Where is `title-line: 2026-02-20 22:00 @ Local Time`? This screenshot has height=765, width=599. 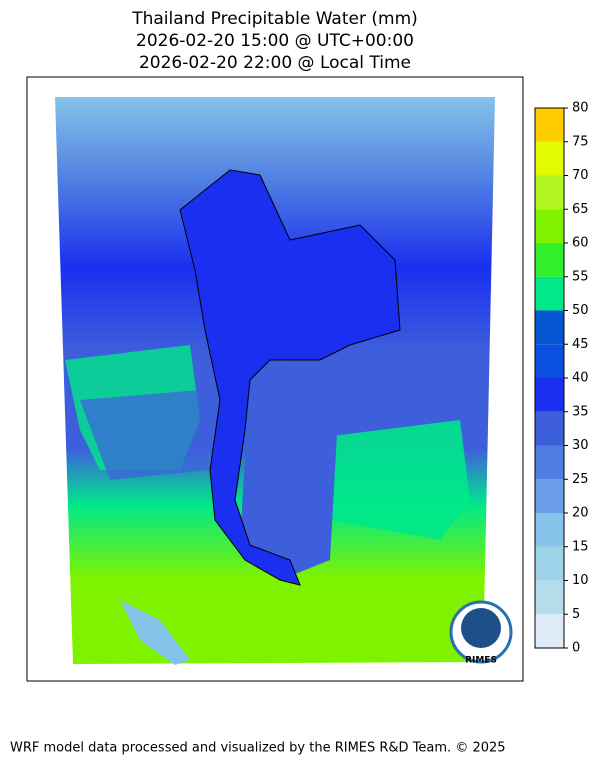 title-line: 2026-02-20 22:00 @ Local Time is located at coordinates (275, 63).